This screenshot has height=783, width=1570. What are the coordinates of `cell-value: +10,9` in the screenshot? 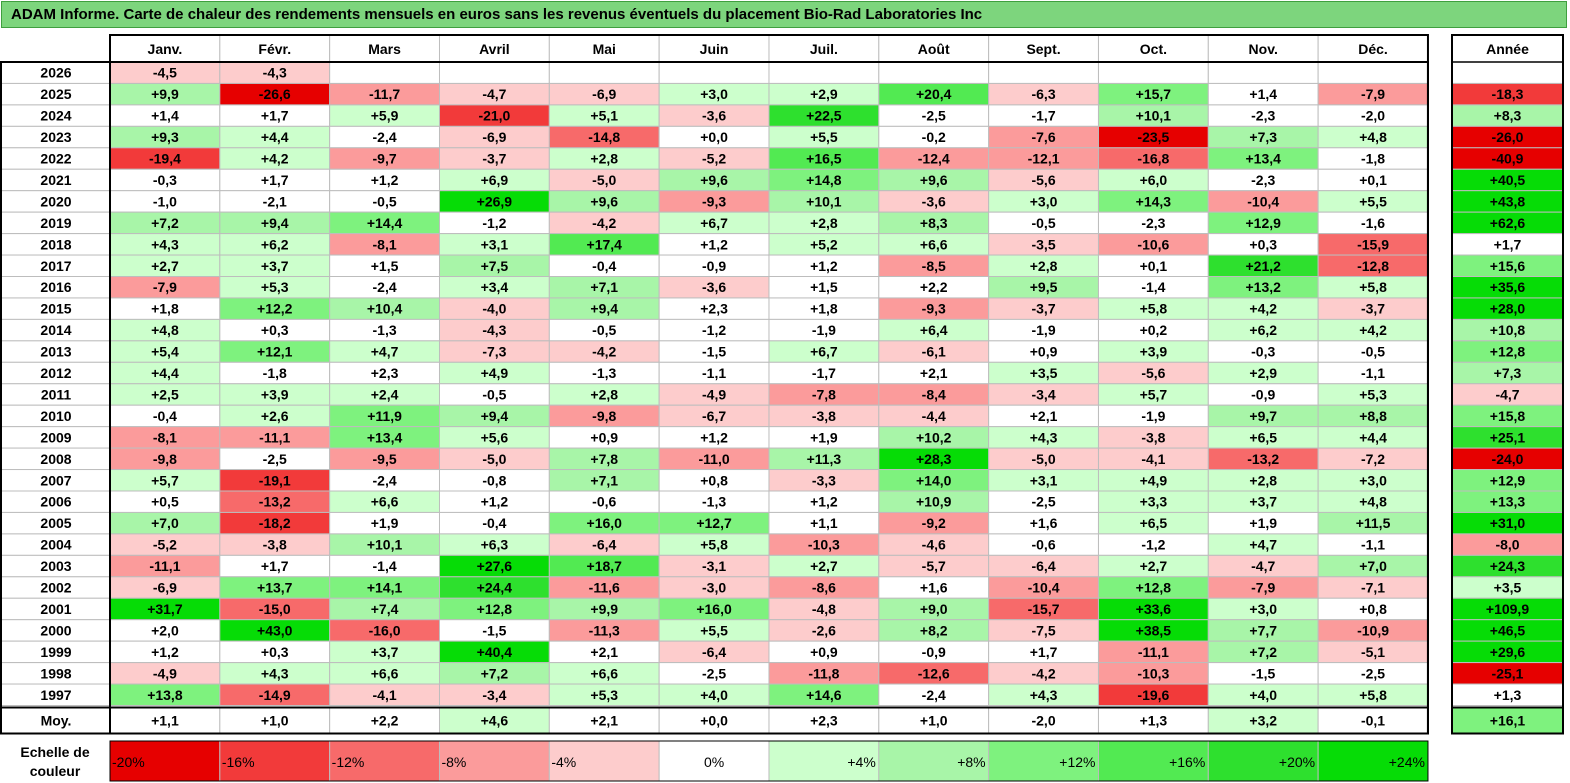 It's located at (934, 502).